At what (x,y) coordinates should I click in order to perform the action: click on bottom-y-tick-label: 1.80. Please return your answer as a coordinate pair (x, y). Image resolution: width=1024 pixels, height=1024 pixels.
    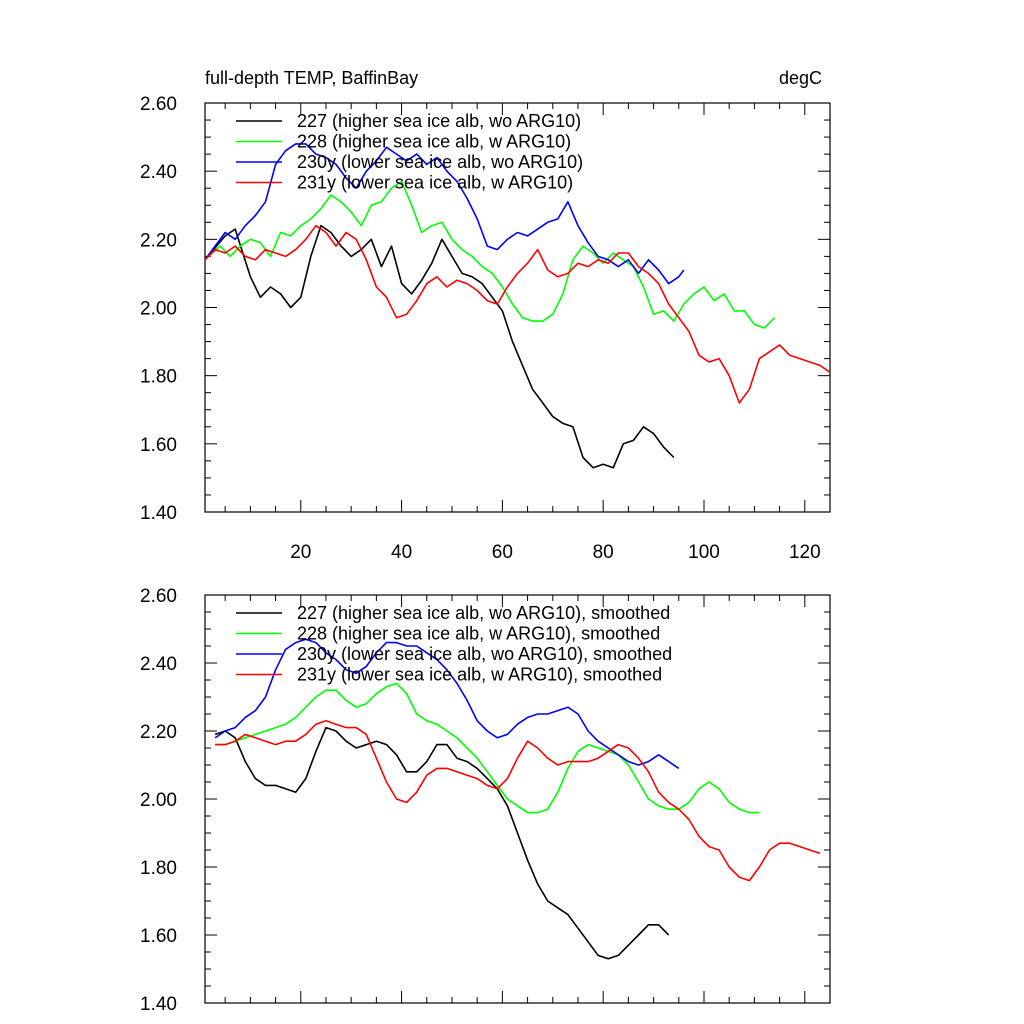
    Looking at the image, I should click on (158, 868).